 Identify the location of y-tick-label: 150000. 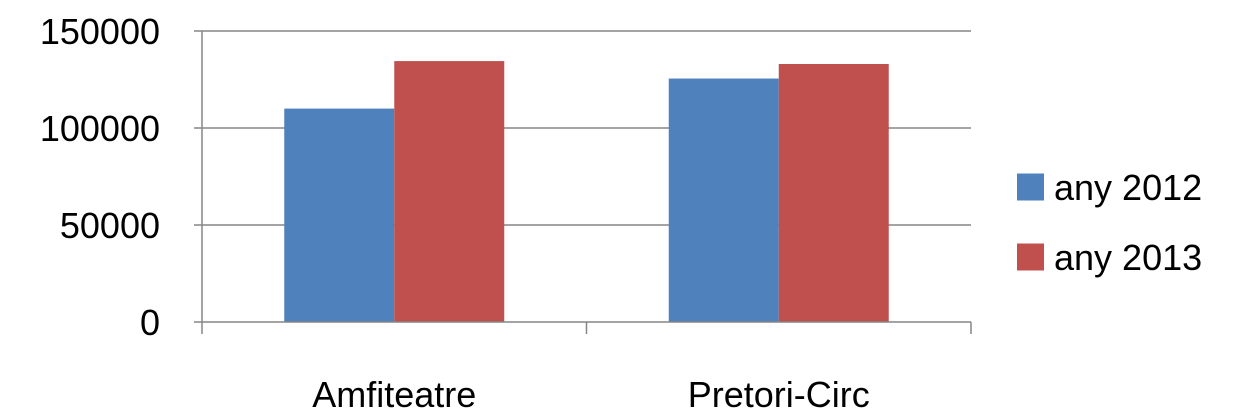
(100, 31).